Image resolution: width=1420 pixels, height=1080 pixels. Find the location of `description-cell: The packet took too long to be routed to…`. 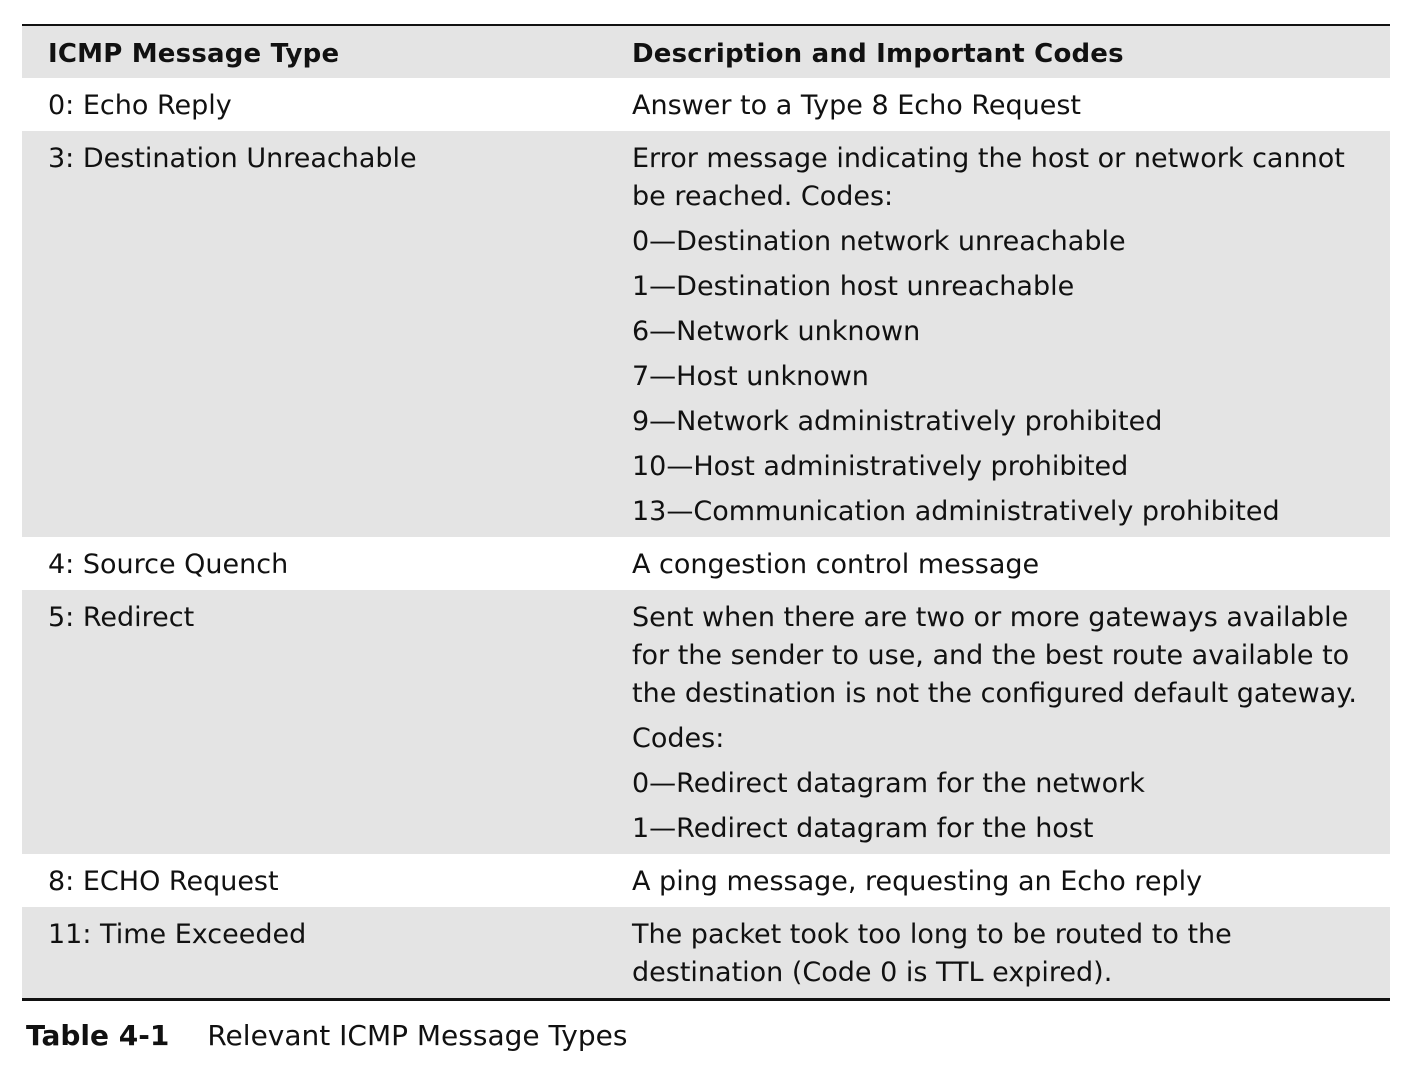

description-cell: The packet took too long to be routed to… is located at coordinates (999, 954).